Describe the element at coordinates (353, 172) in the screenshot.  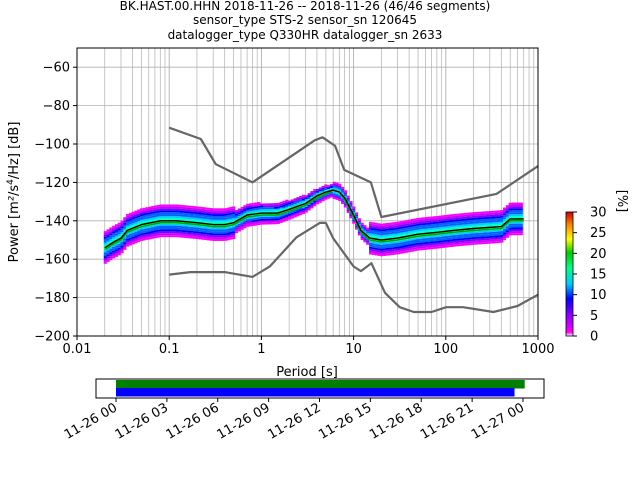
I see `new-high-noise-model` at that location.